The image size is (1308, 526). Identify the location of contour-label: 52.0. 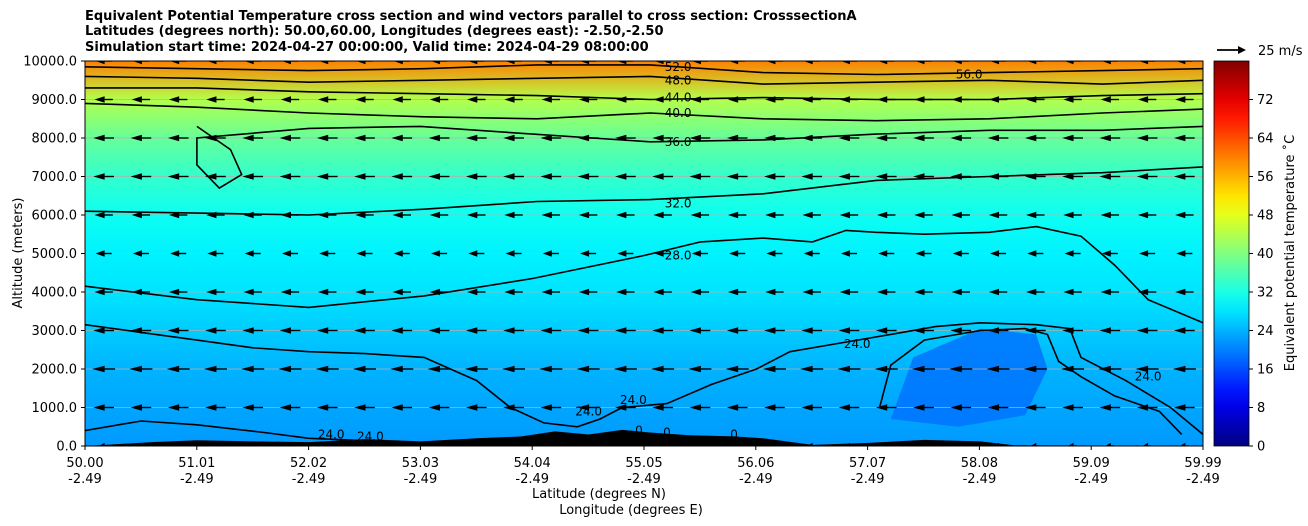
(678, 67).